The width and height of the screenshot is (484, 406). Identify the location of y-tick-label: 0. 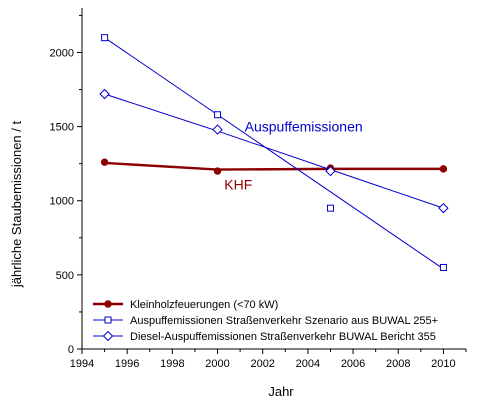
(71, 350).